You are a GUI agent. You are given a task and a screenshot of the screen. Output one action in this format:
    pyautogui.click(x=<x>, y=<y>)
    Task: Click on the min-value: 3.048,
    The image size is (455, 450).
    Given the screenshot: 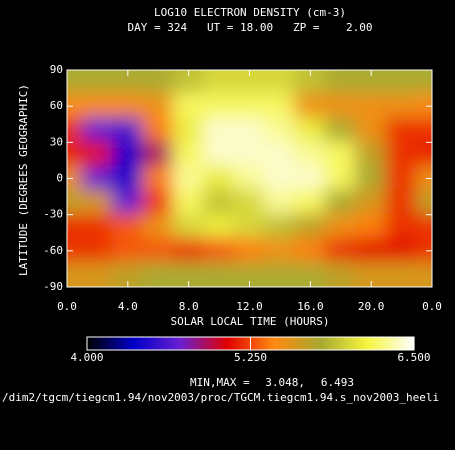 What is the action you would take?
    pyautogui.click(x=285, y=382)
    